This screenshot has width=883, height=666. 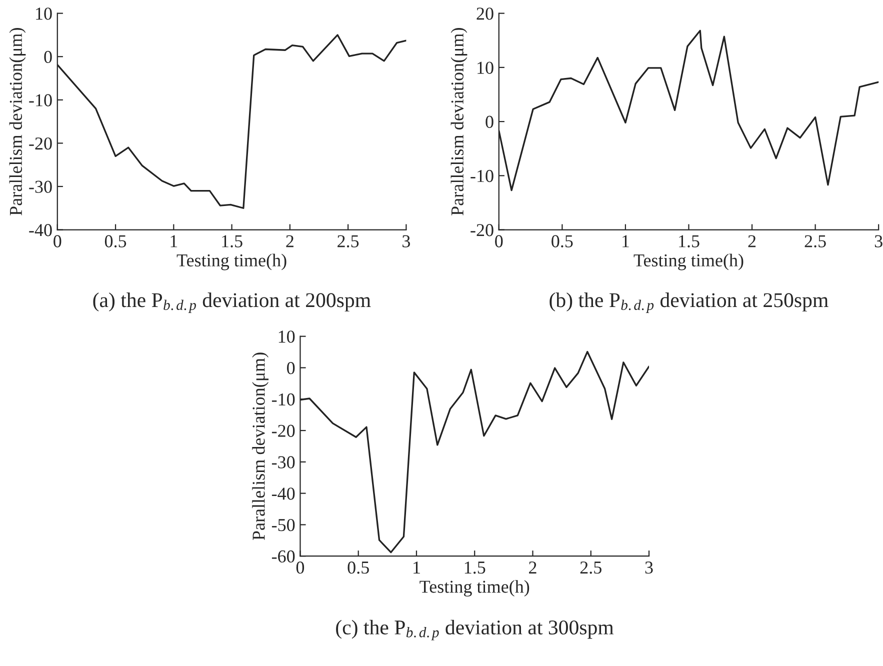 What do you see at coordinates (475, 630) in the screenshot?
I see `text: (c) the P$_{b.d.p}$ deviation at 300spm` at bounding box center [475, 630].